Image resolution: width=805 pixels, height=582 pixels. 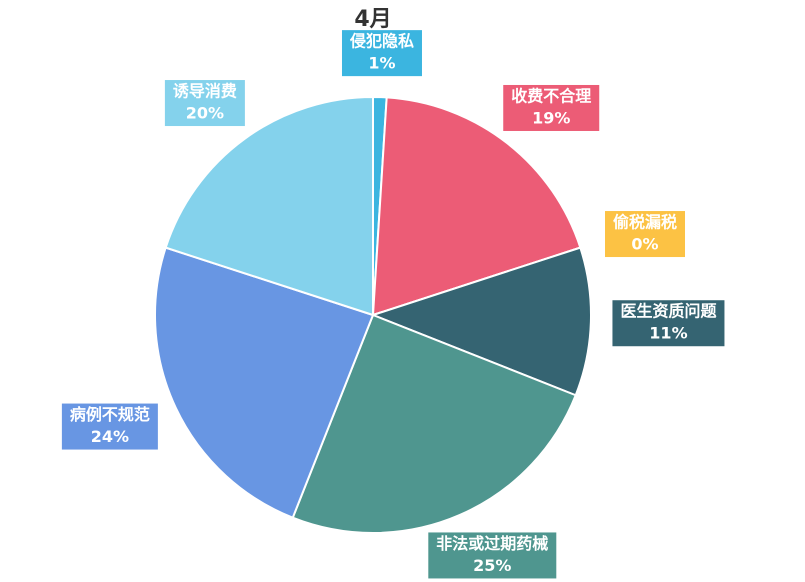 I want to click on slice-label: 非法或过期药械, so click(x=492, y=543).